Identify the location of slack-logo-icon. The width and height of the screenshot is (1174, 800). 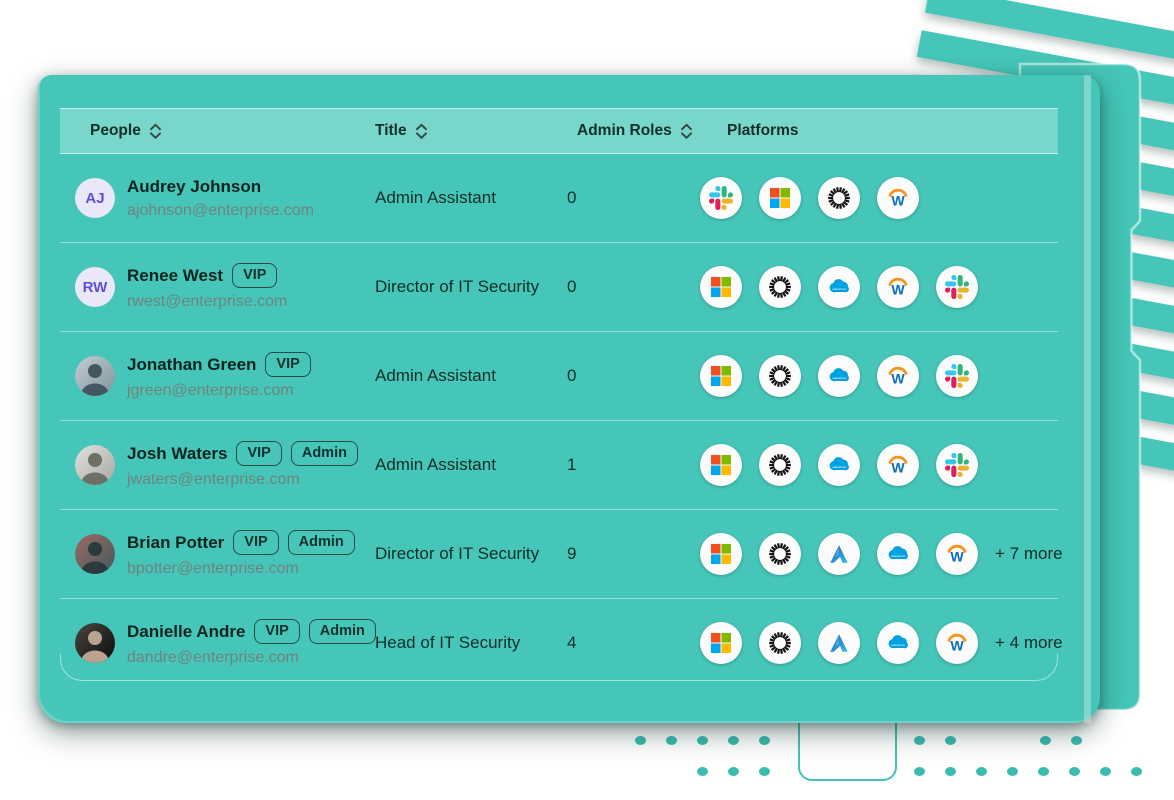
(957, 287).